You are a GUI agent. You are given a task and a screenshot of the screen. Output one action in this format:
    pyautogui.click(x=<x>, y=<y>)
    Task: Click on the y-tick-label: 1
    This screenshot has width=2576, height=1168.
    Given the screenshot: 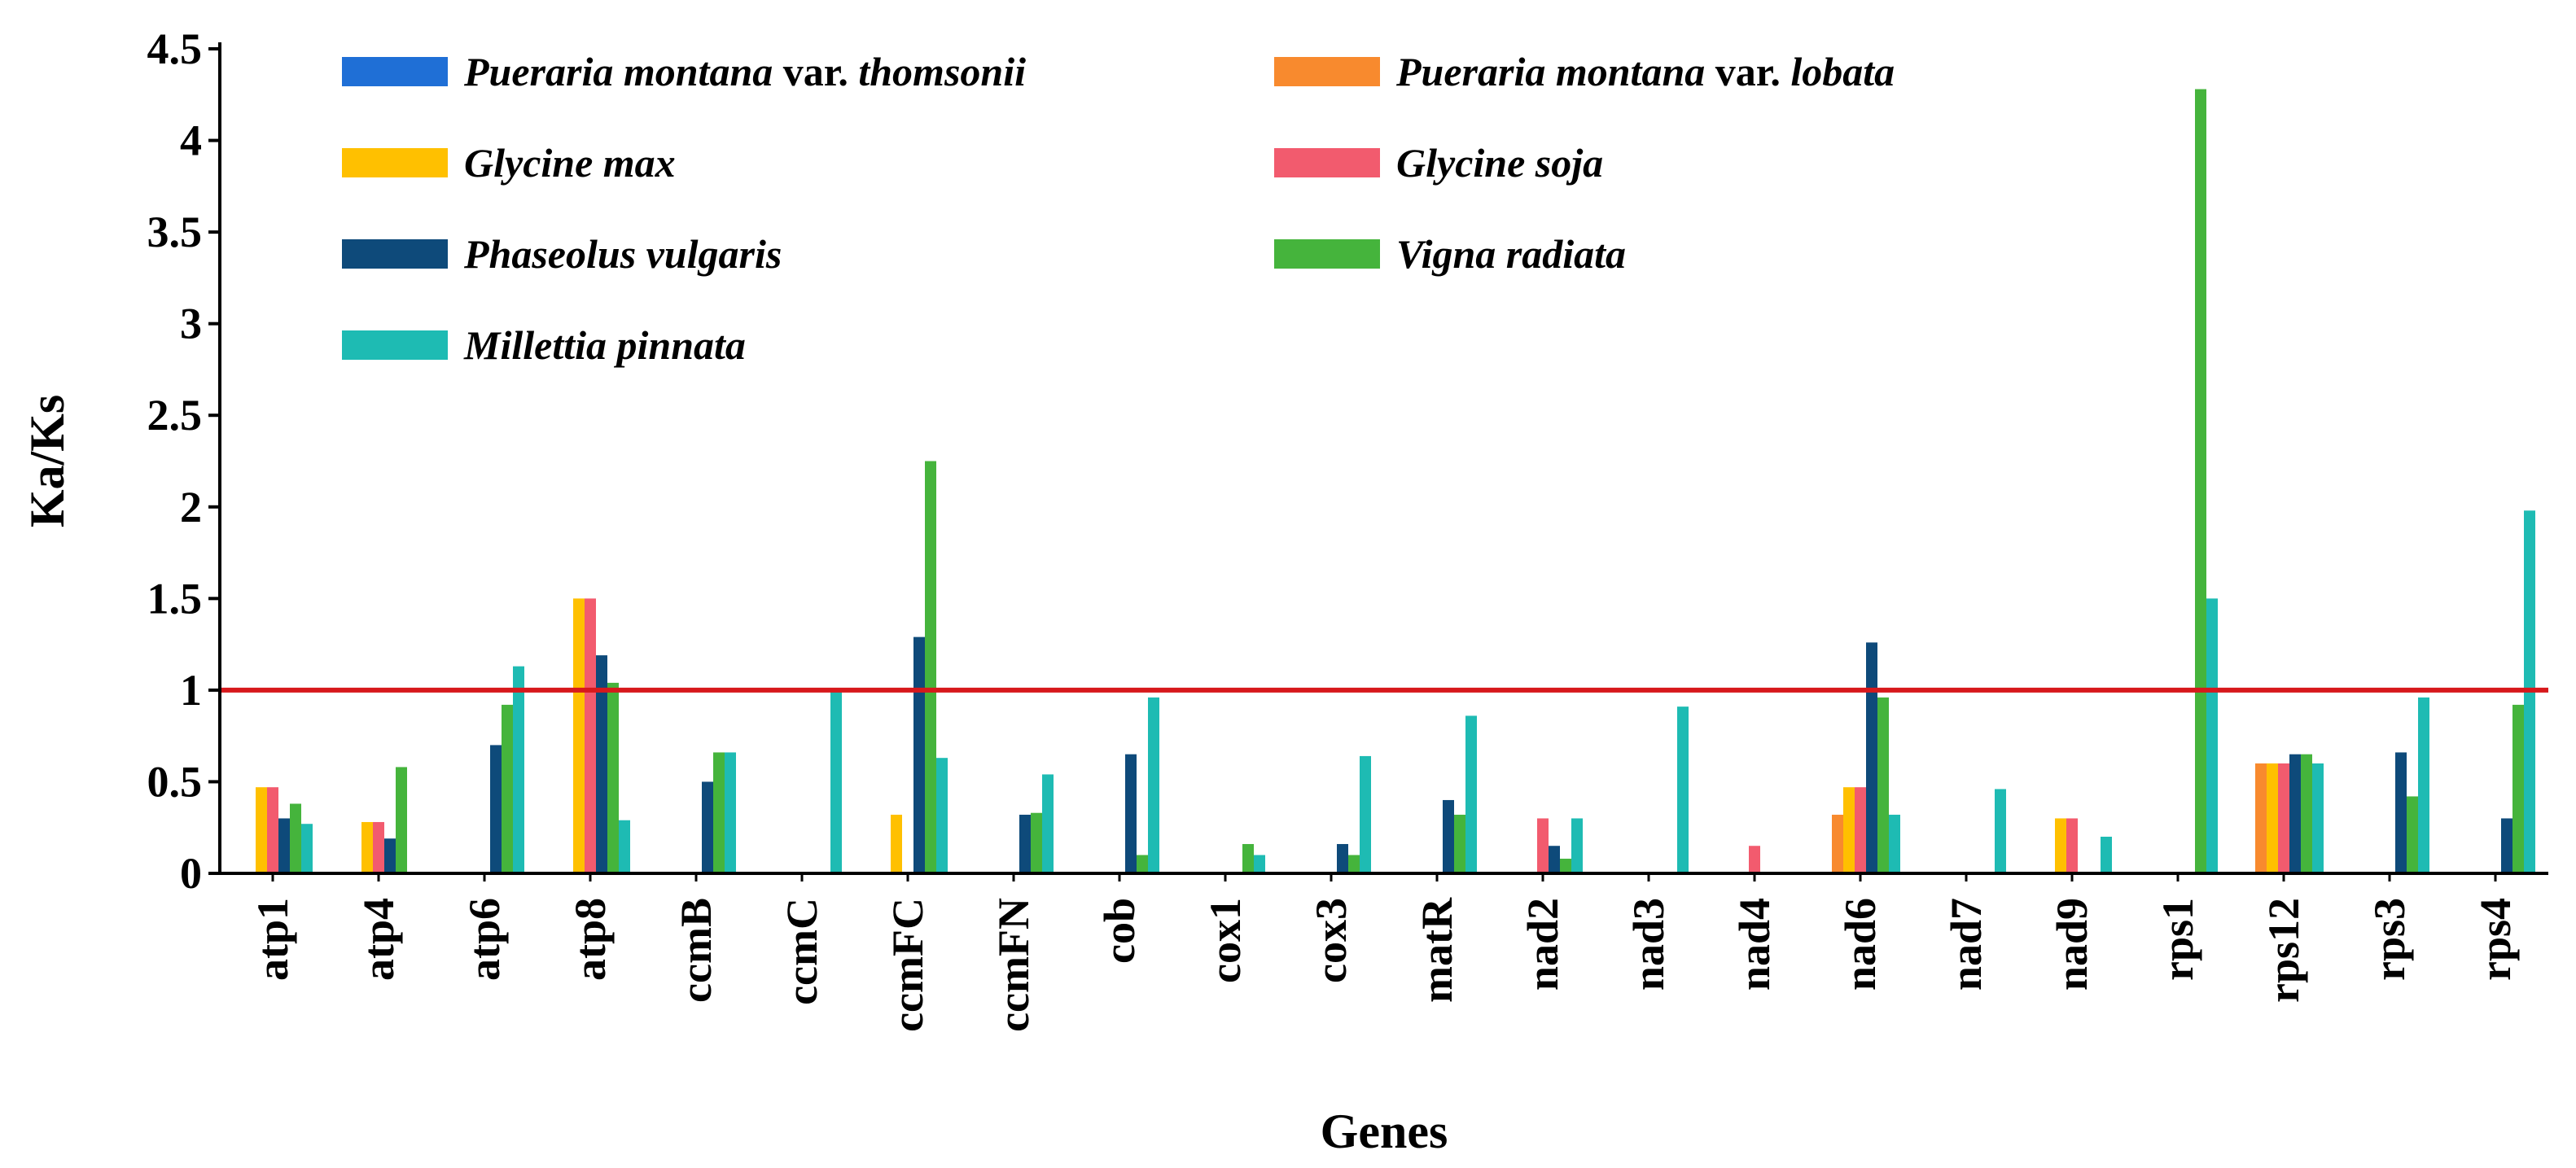 What is the action you would take?
    pyautogui.click(x=191, y=690)
    